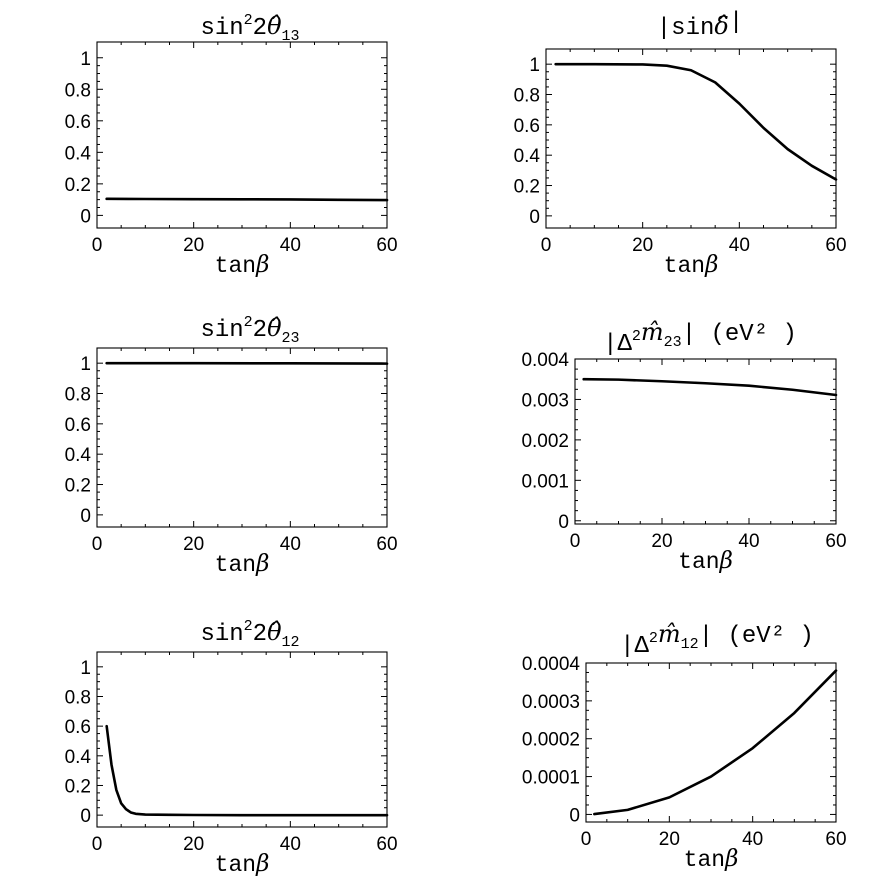 The image size is (873, 882). Describe the element at coordinates (721, 26) in the screenshot. I see `title-part: δ̂` at that location.